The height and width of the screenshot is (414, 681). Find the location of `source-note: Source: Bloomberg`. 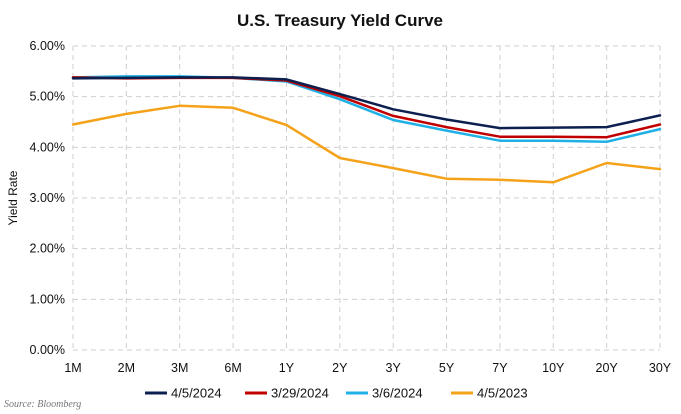

source-note: Source: Bloomberg is located at coordinates (42, 404).